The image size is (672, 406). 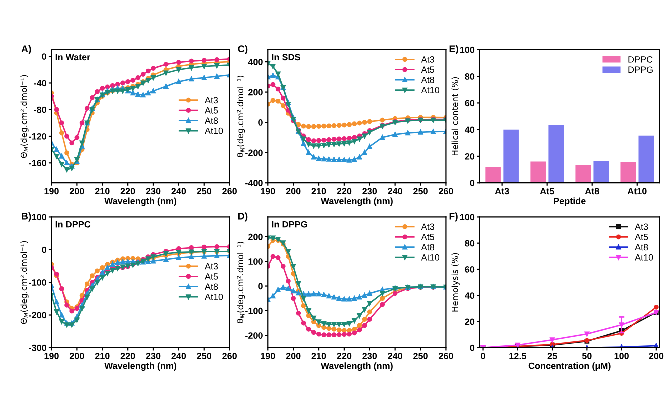 What do you see at coordinates (456, 282) in the screenshot?
I see `y-axis-title: Hemolysis (%)` at bounding box center [456, 282].